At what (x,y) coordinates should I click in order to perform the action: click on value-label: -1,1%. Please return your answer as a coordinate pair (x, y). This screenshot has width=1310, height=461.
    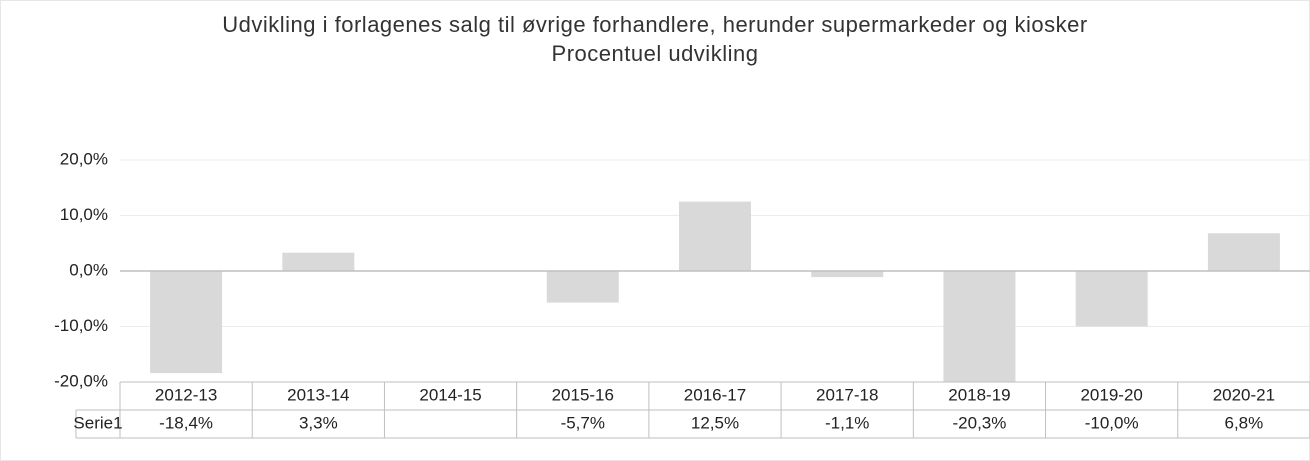
    Looking at the image, I should click on (847, 422).